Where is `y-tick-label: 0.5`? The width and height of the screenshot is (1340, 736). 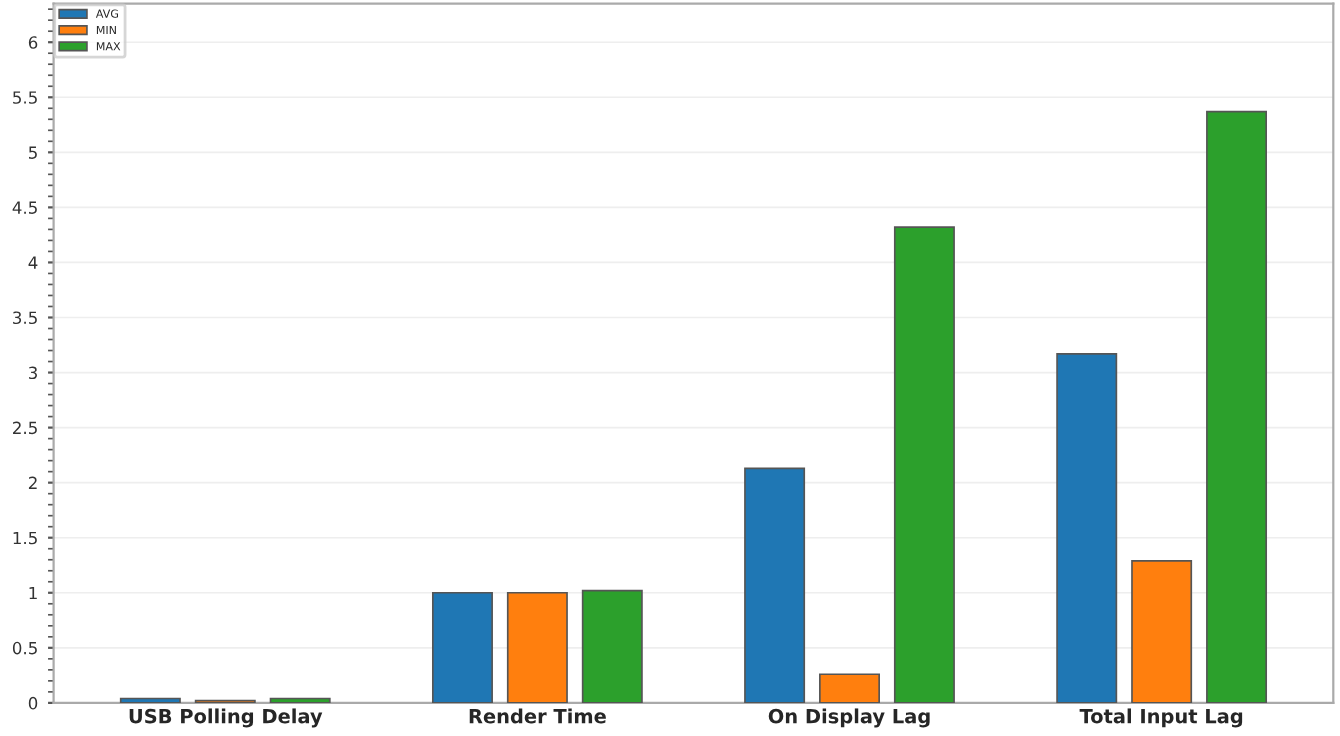
y-tick-label: 0.5 is located at coordinates (24, 648).